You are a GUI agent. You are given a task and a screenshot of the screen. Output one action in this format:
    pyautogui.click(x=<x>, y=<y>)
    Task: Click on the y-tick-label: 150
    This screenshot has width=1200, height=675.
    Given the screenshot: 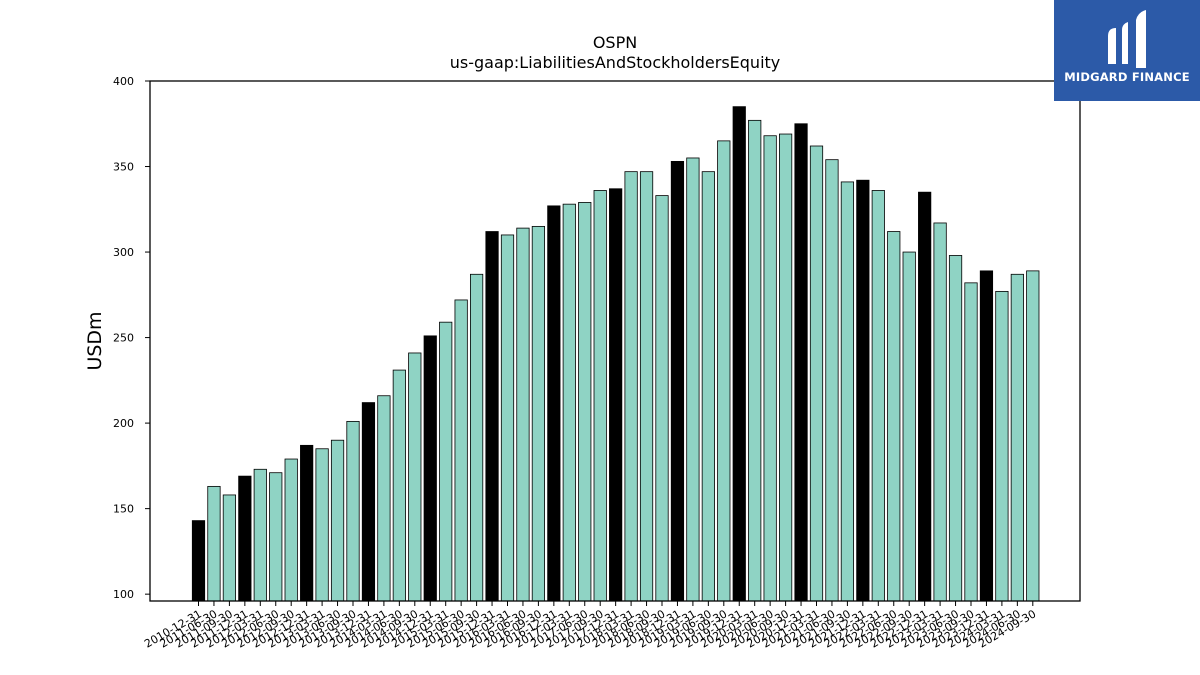 What is the action you would take?
    pyautogui.click(x=123, y=509)
    